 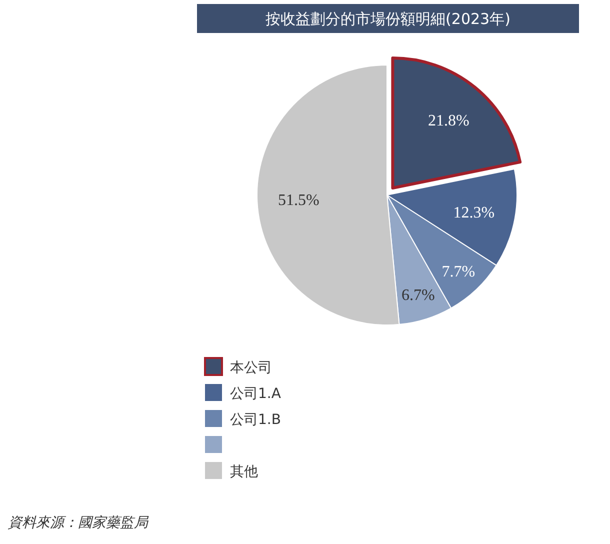 I want to click on legend-label: 公司1.B, so click(x=255, y=420).